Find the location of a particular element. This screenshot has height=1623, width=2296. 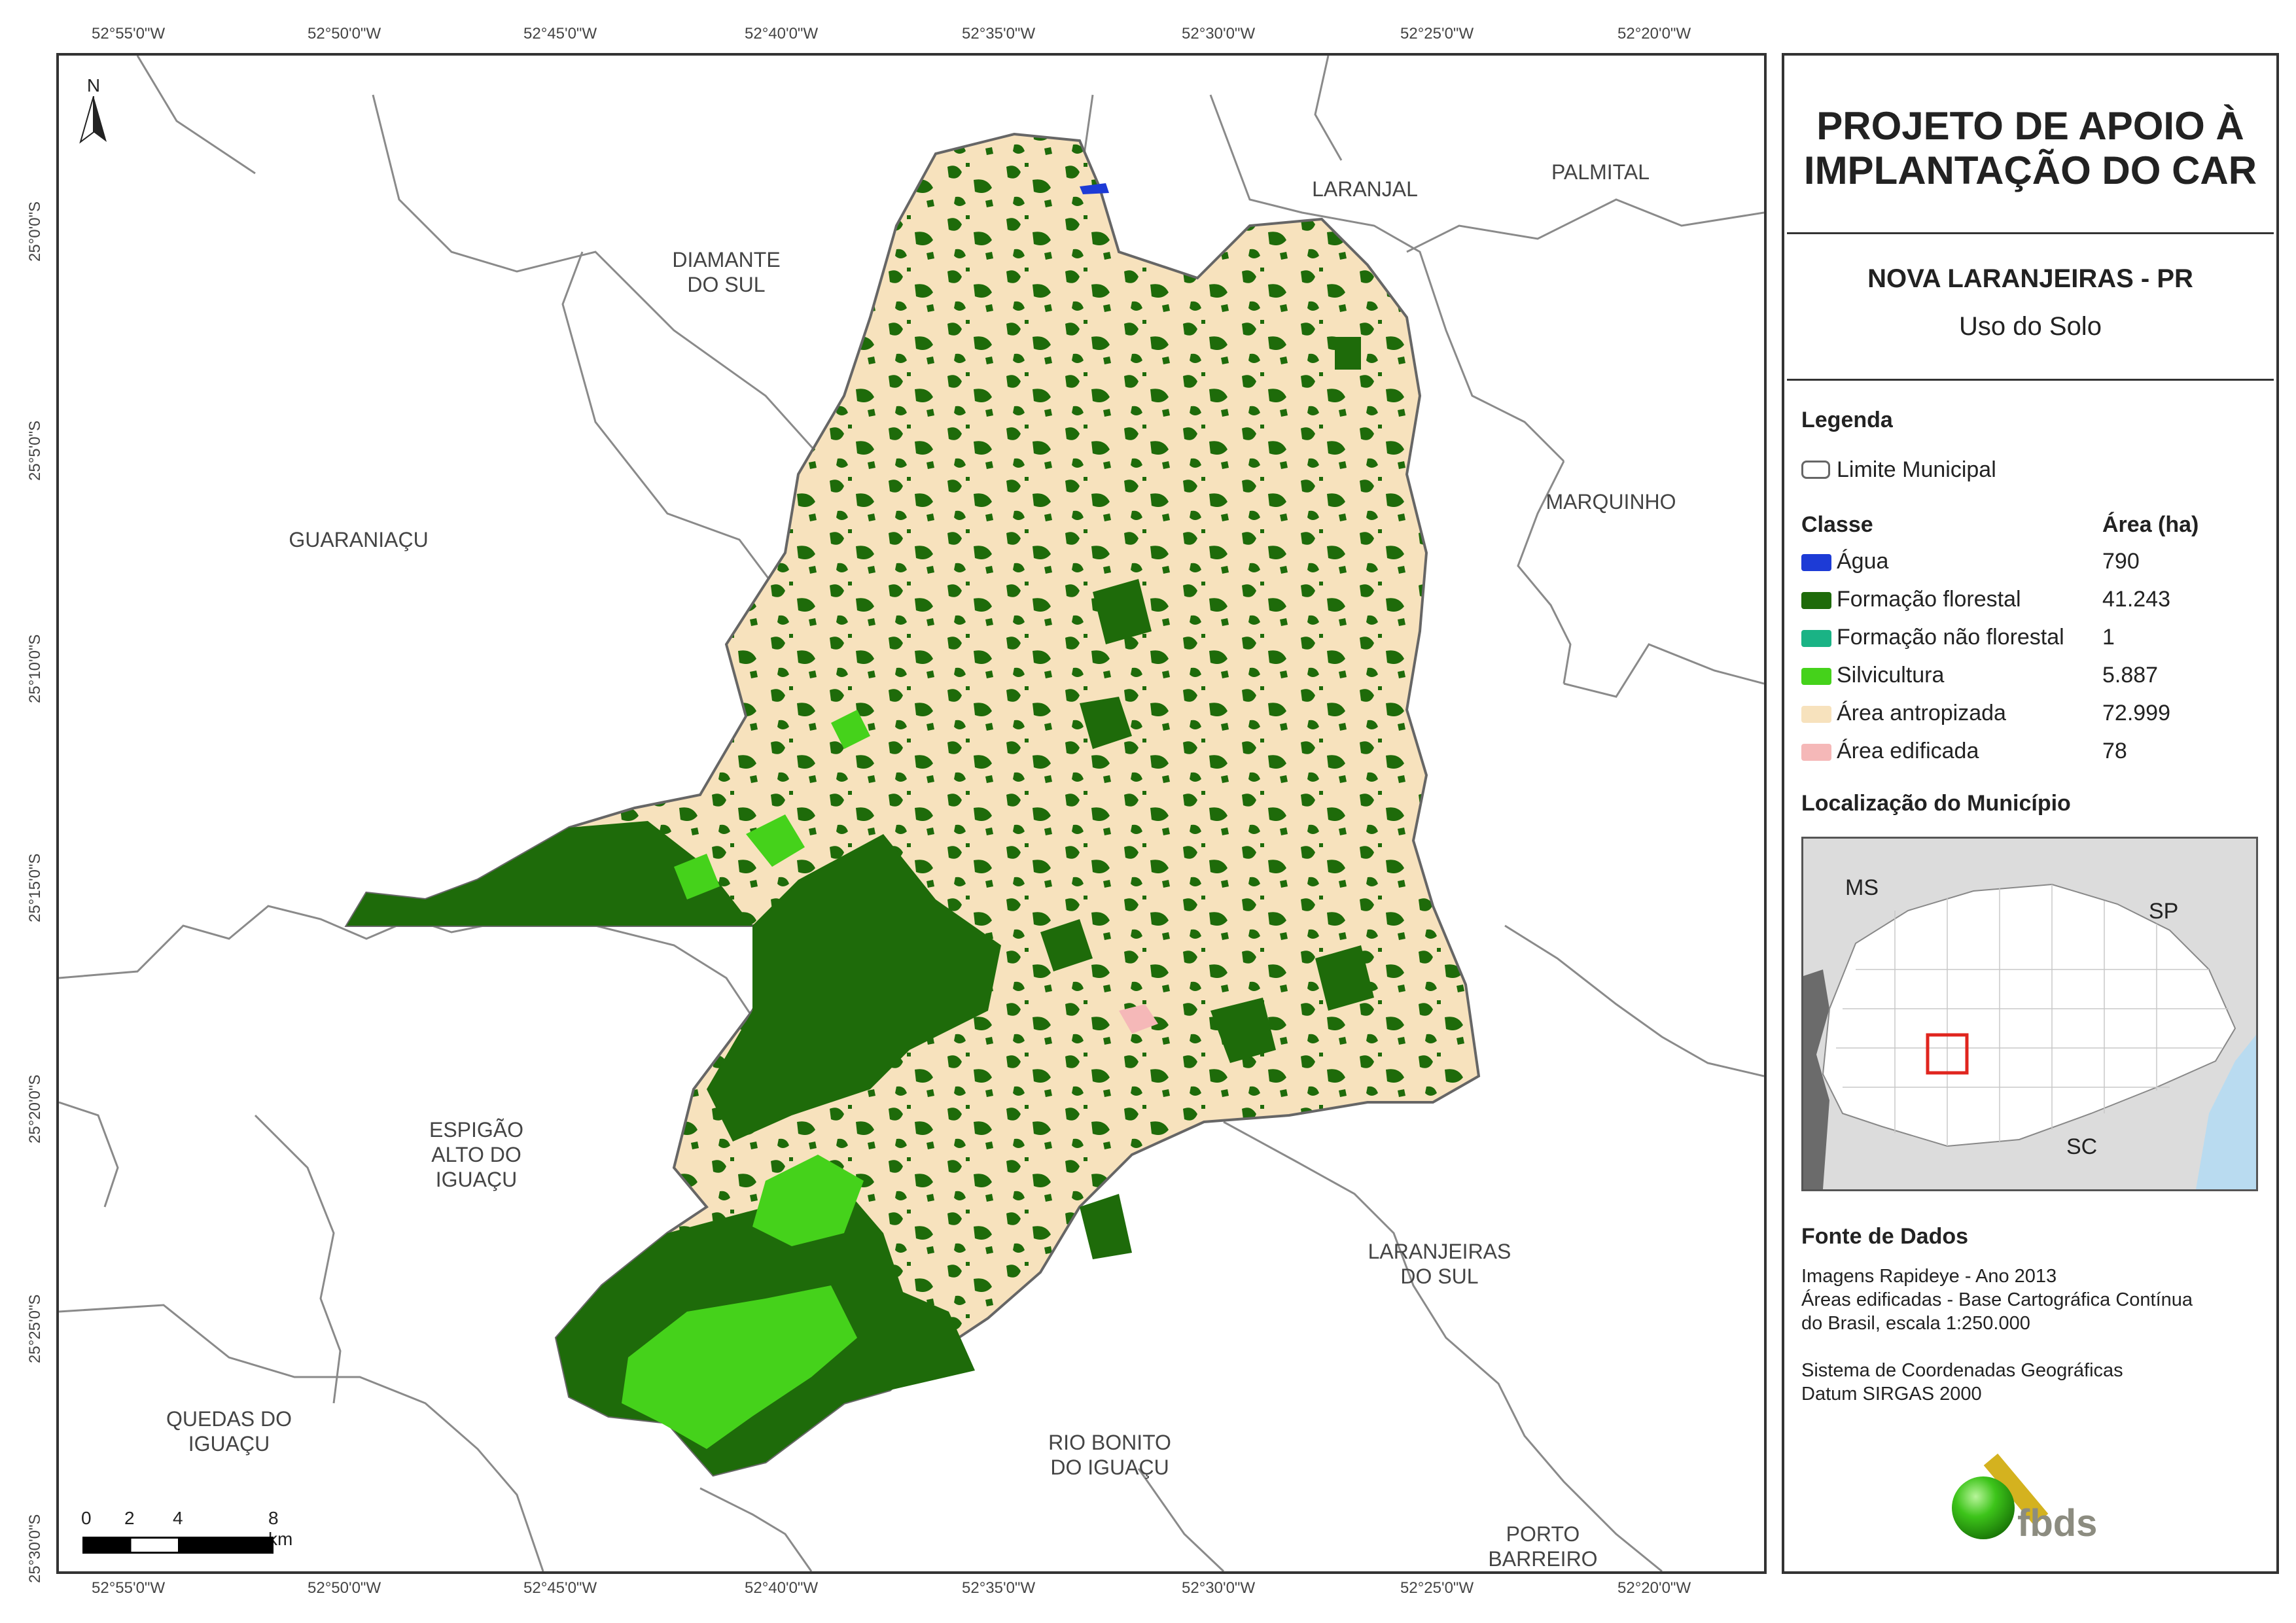

class-area-edificada: Área edificada is located at coordinates (1908, 751).